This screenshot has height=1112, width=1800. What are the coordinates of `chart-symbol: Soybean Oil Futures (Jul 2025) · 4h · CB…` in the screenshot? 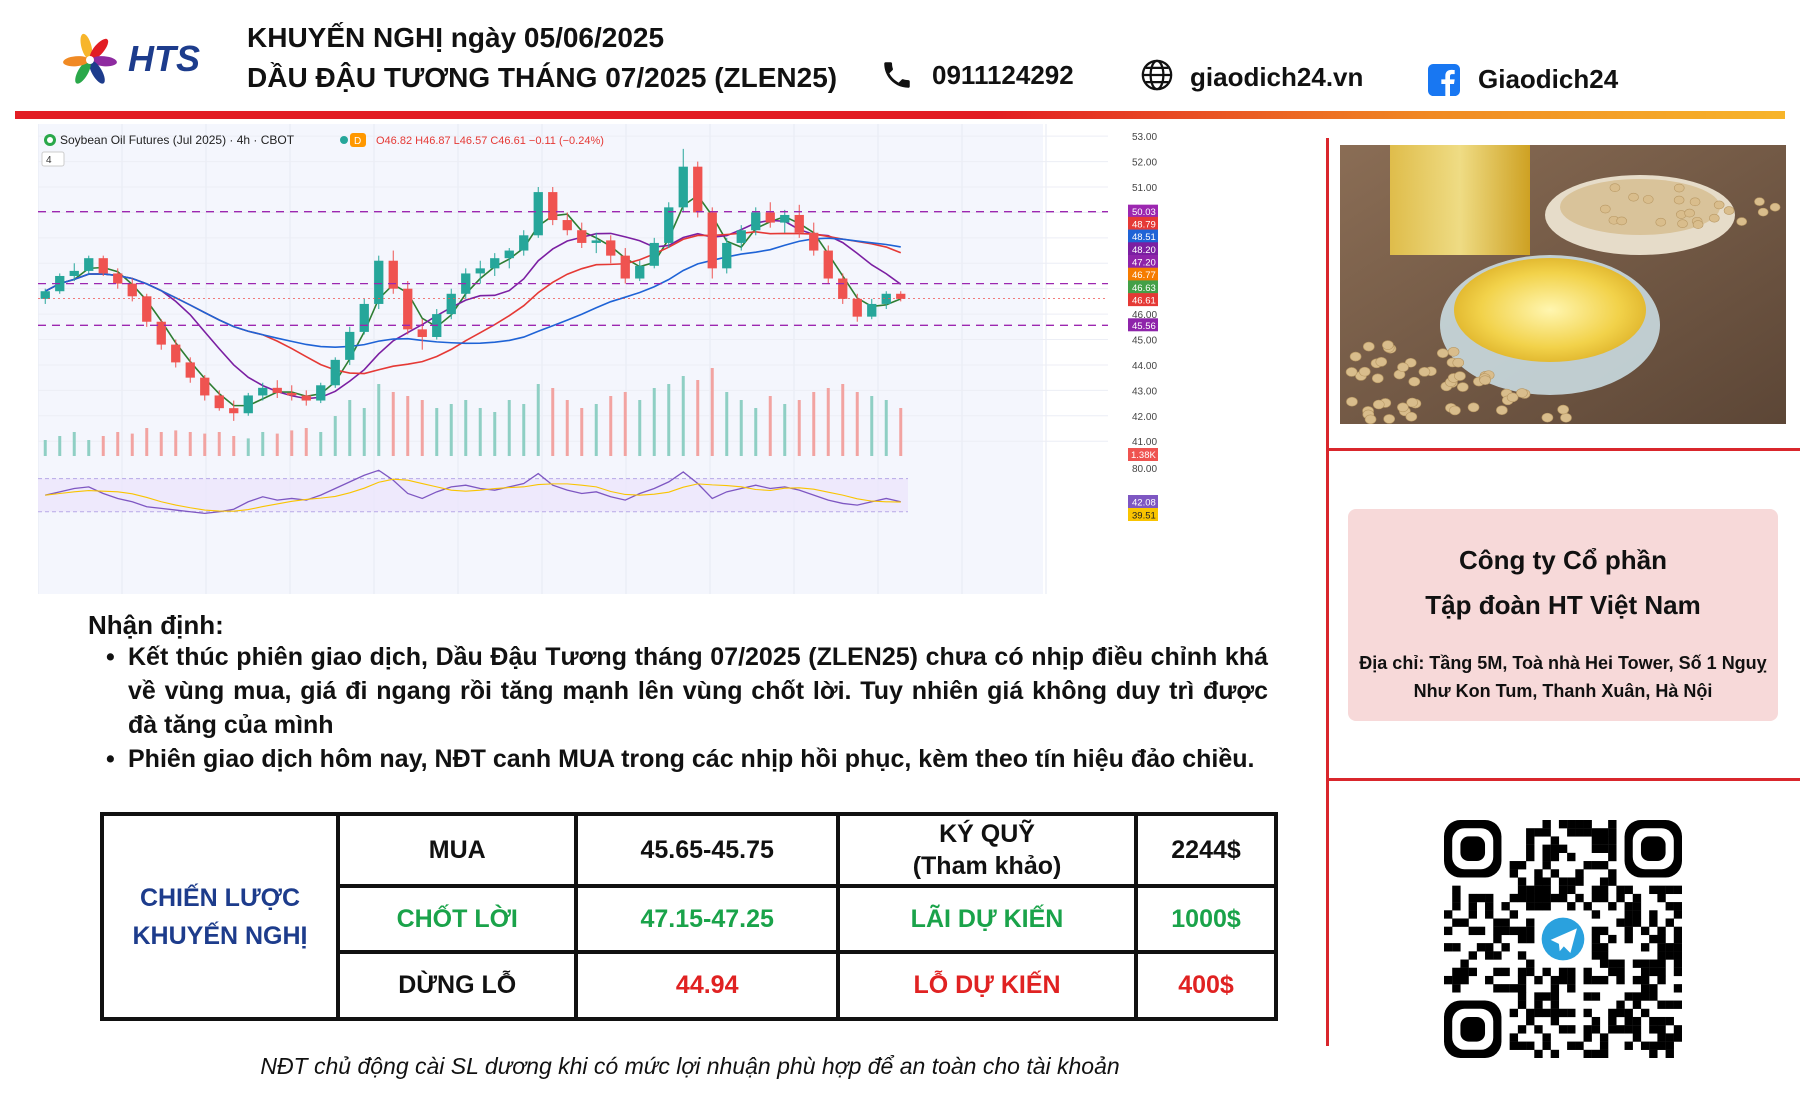 It's located at (177, 140).